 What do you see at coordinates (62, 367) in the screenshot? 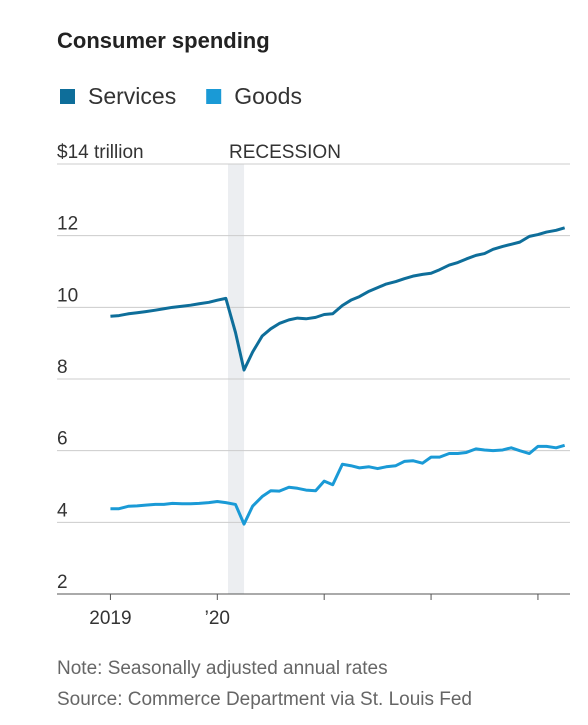
I see `y-tick-label: 8` at bounding box center [62, 367].